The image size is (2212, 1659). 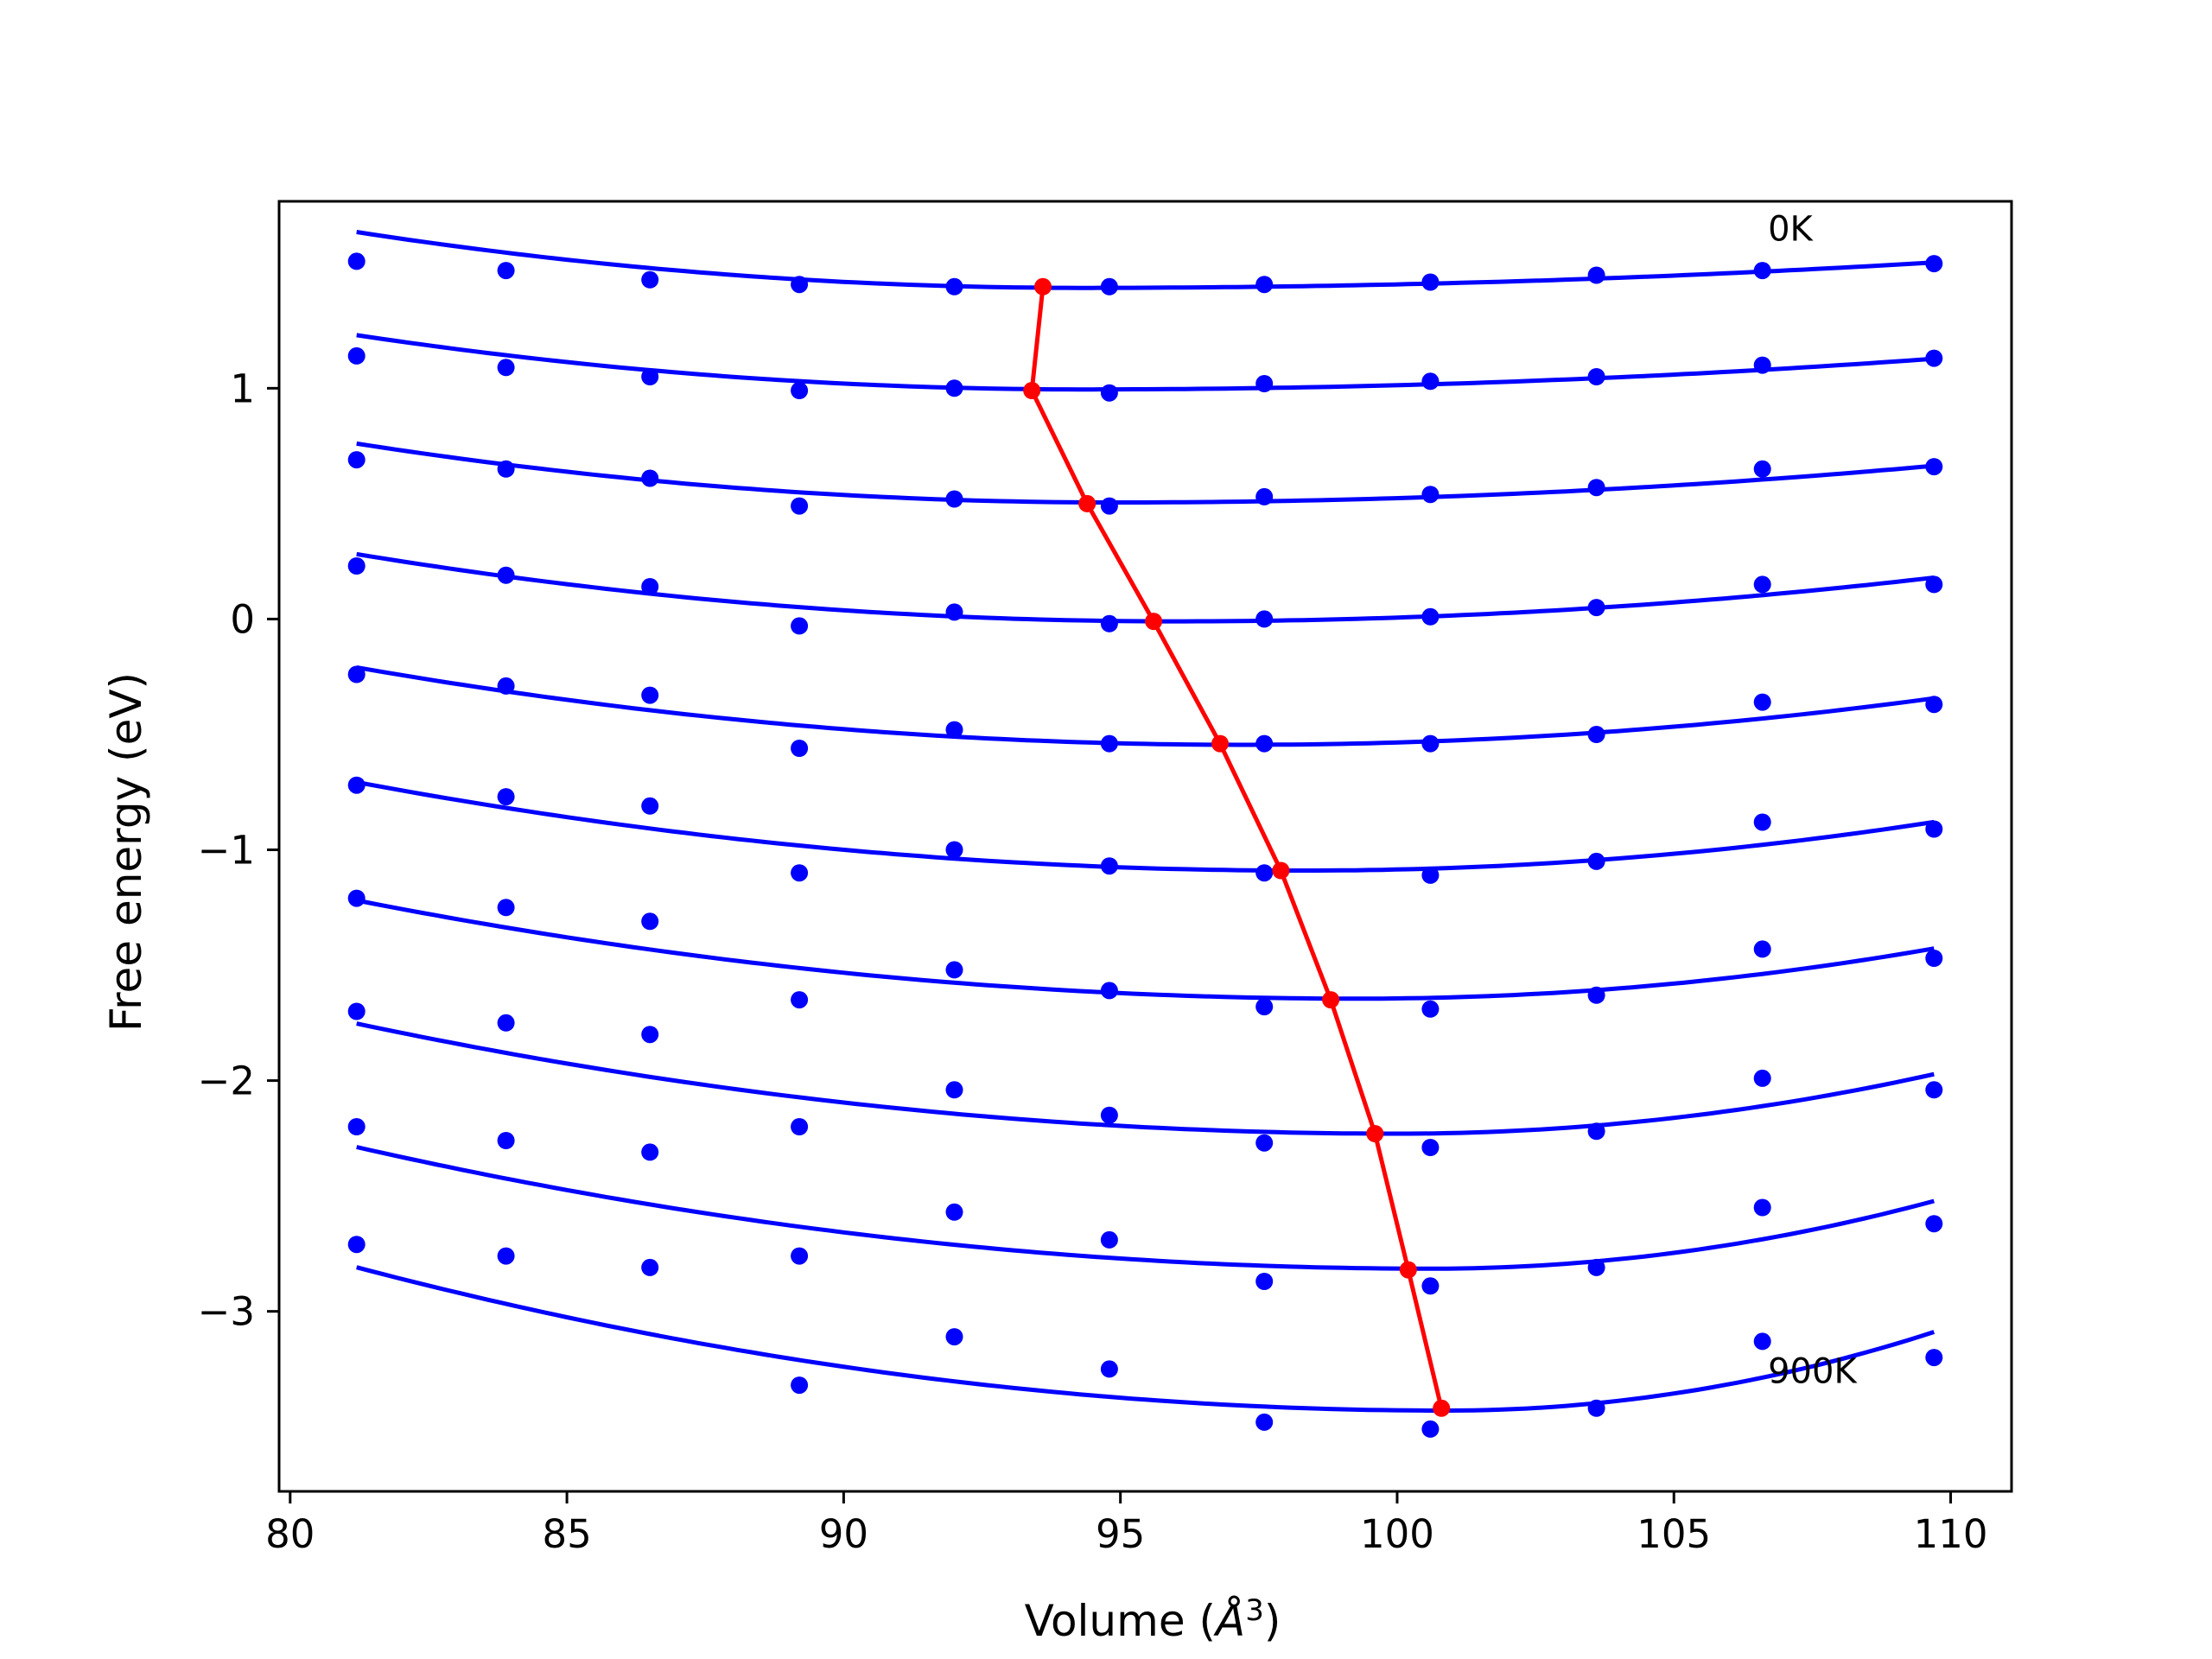 I want to click on x-axis: 80 85 90 95 100 105 110, so click(x=1126, y=1524).